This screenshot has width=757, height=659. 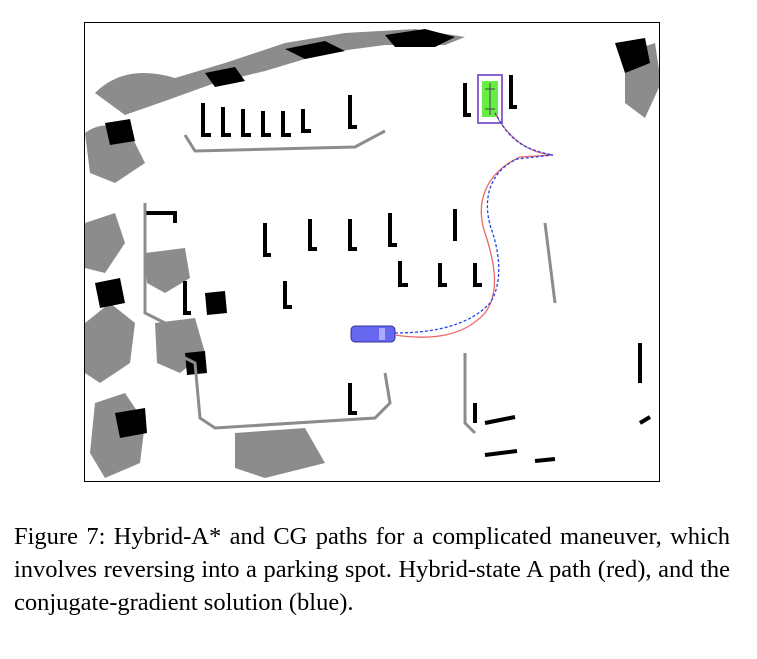 I want to click on vehicle-start, so click(x=373, y=334).